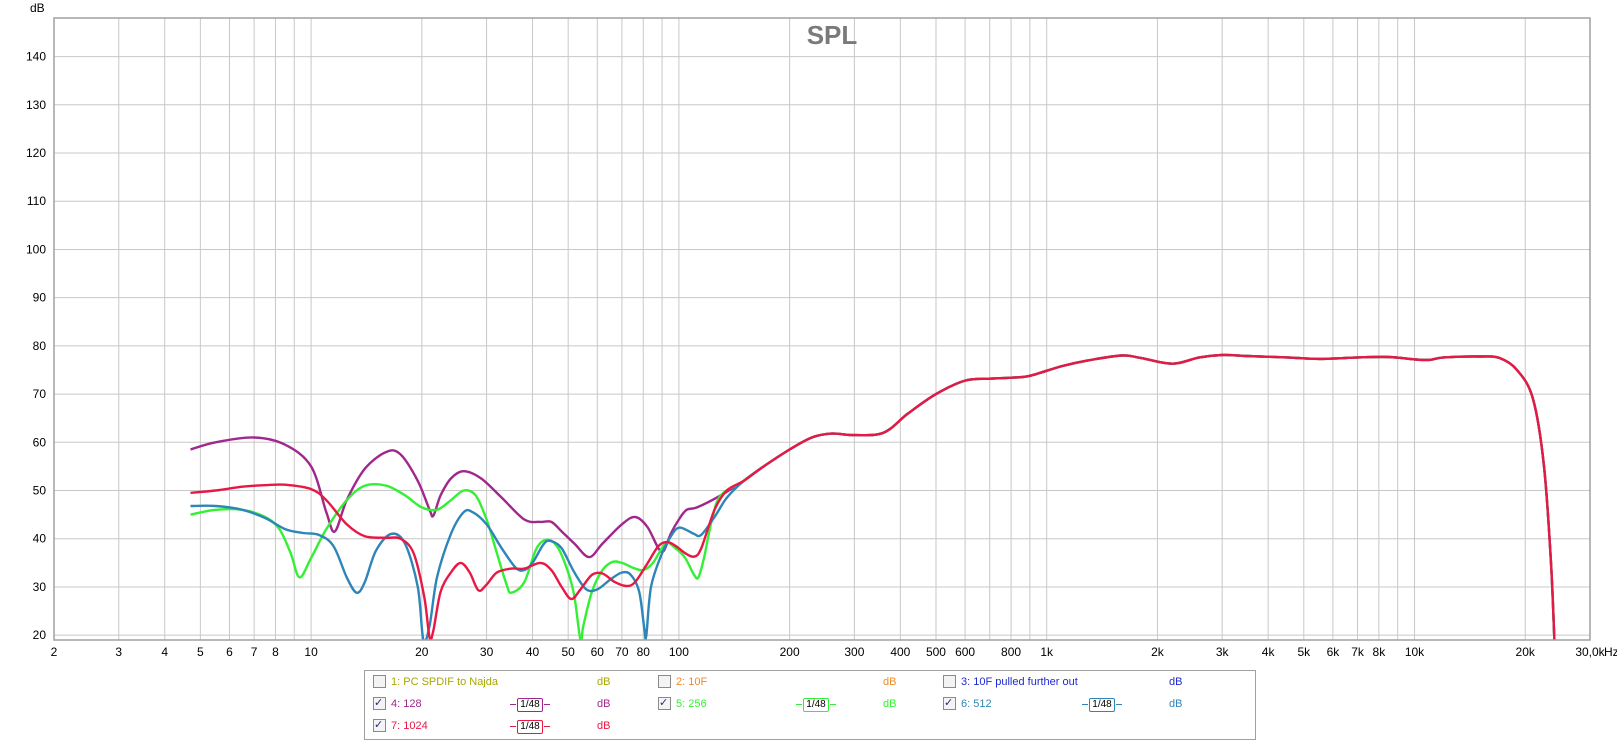 This screenshot has height=742, width=1617. Describe the element at coordinates (1019, 682) in the screenshot. I see `legend-text: 3: 10F pulled further out` at that location.